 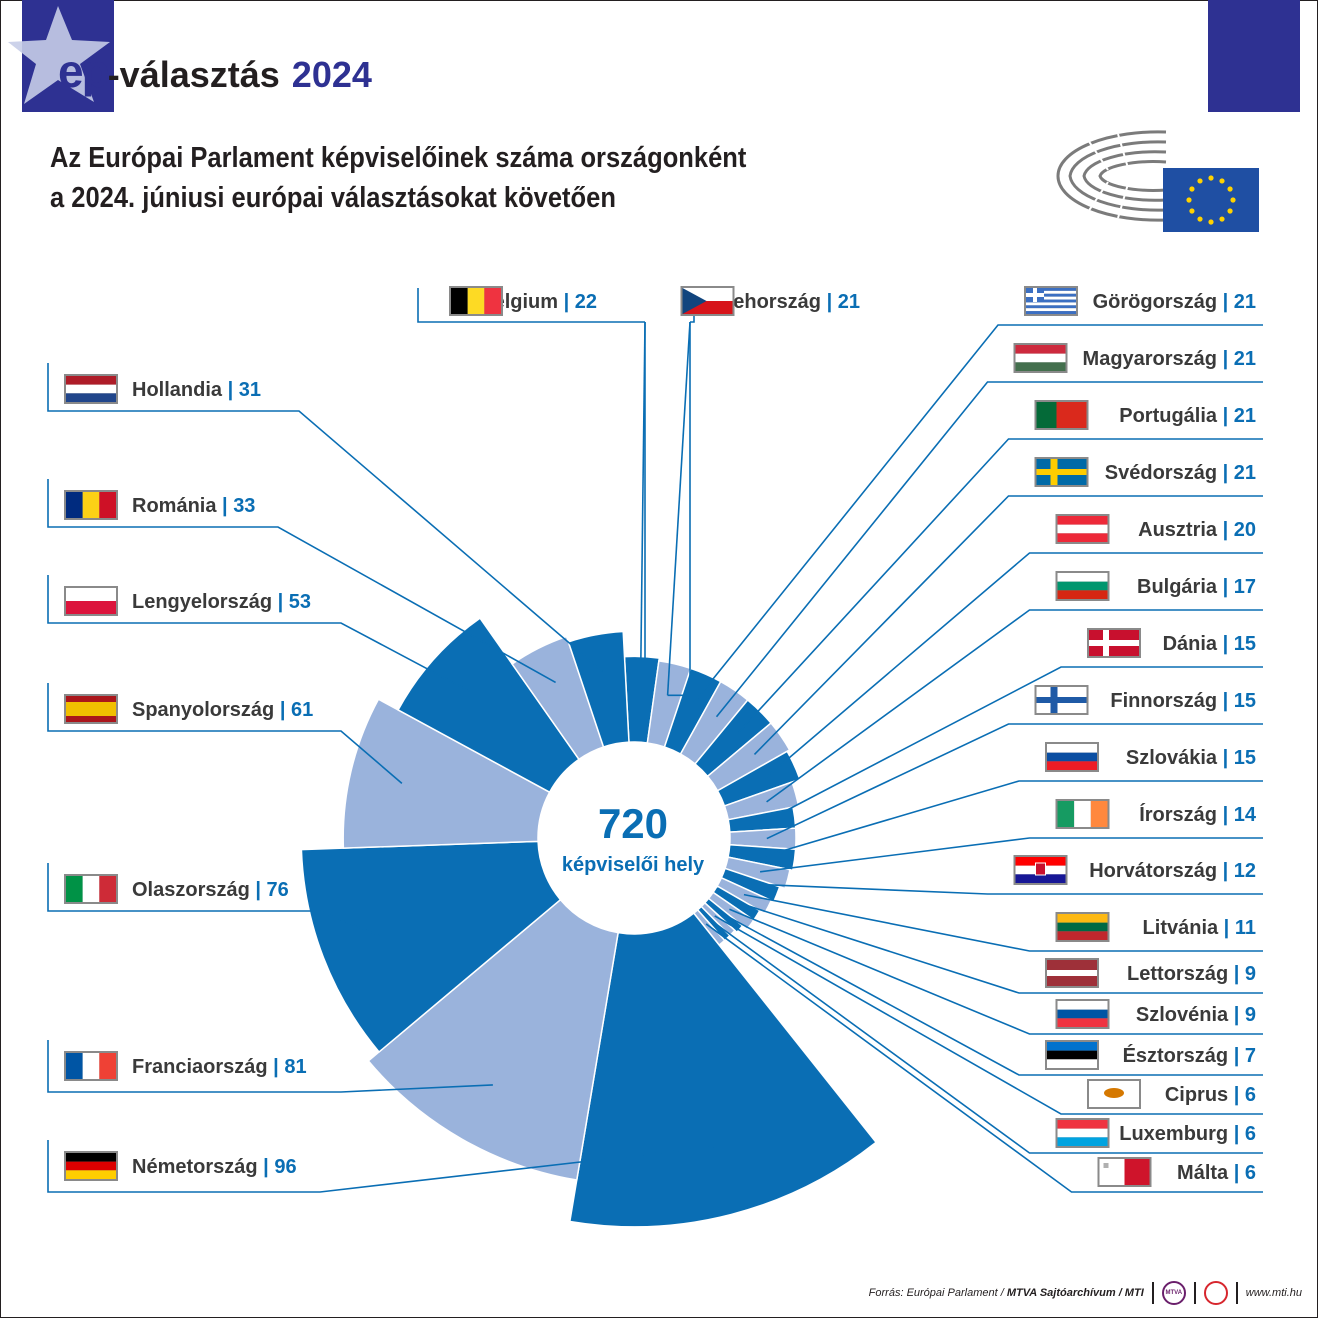 What do you see at coordinates (1215, 1293) in the screenshot?
I see `mti-logo-icon` at bounding box center [1215, 1293].